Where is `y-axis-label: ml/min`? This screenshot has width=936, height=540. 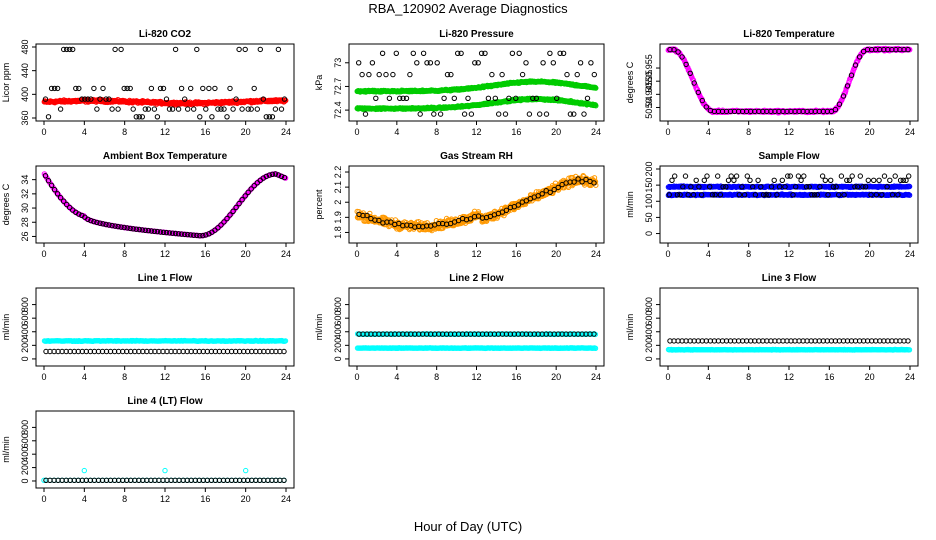
y-axis-label: ml/min is located at coordinates (6, 327).